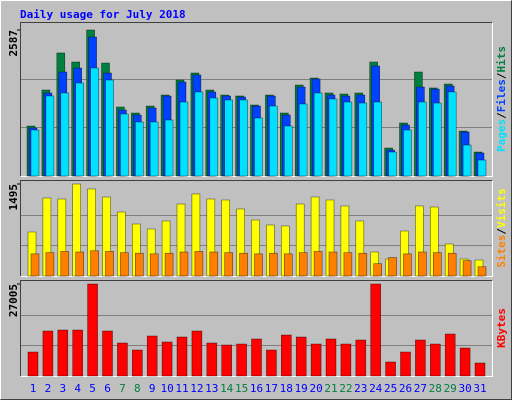  Describe the element at coordinates (77, 388) in the screenshot. I see `x-tick-label: 4` at that location.